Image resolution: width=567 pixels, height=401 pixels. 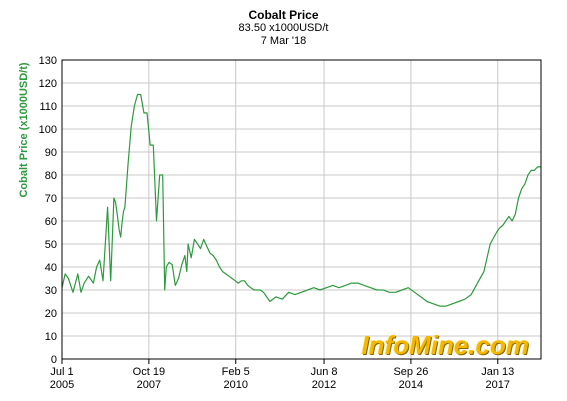 What do you see at coordinates (283, 41) in the screenshot?
I see `chart-date-line: 7 Mar '18` at bounding box center [283, 41].